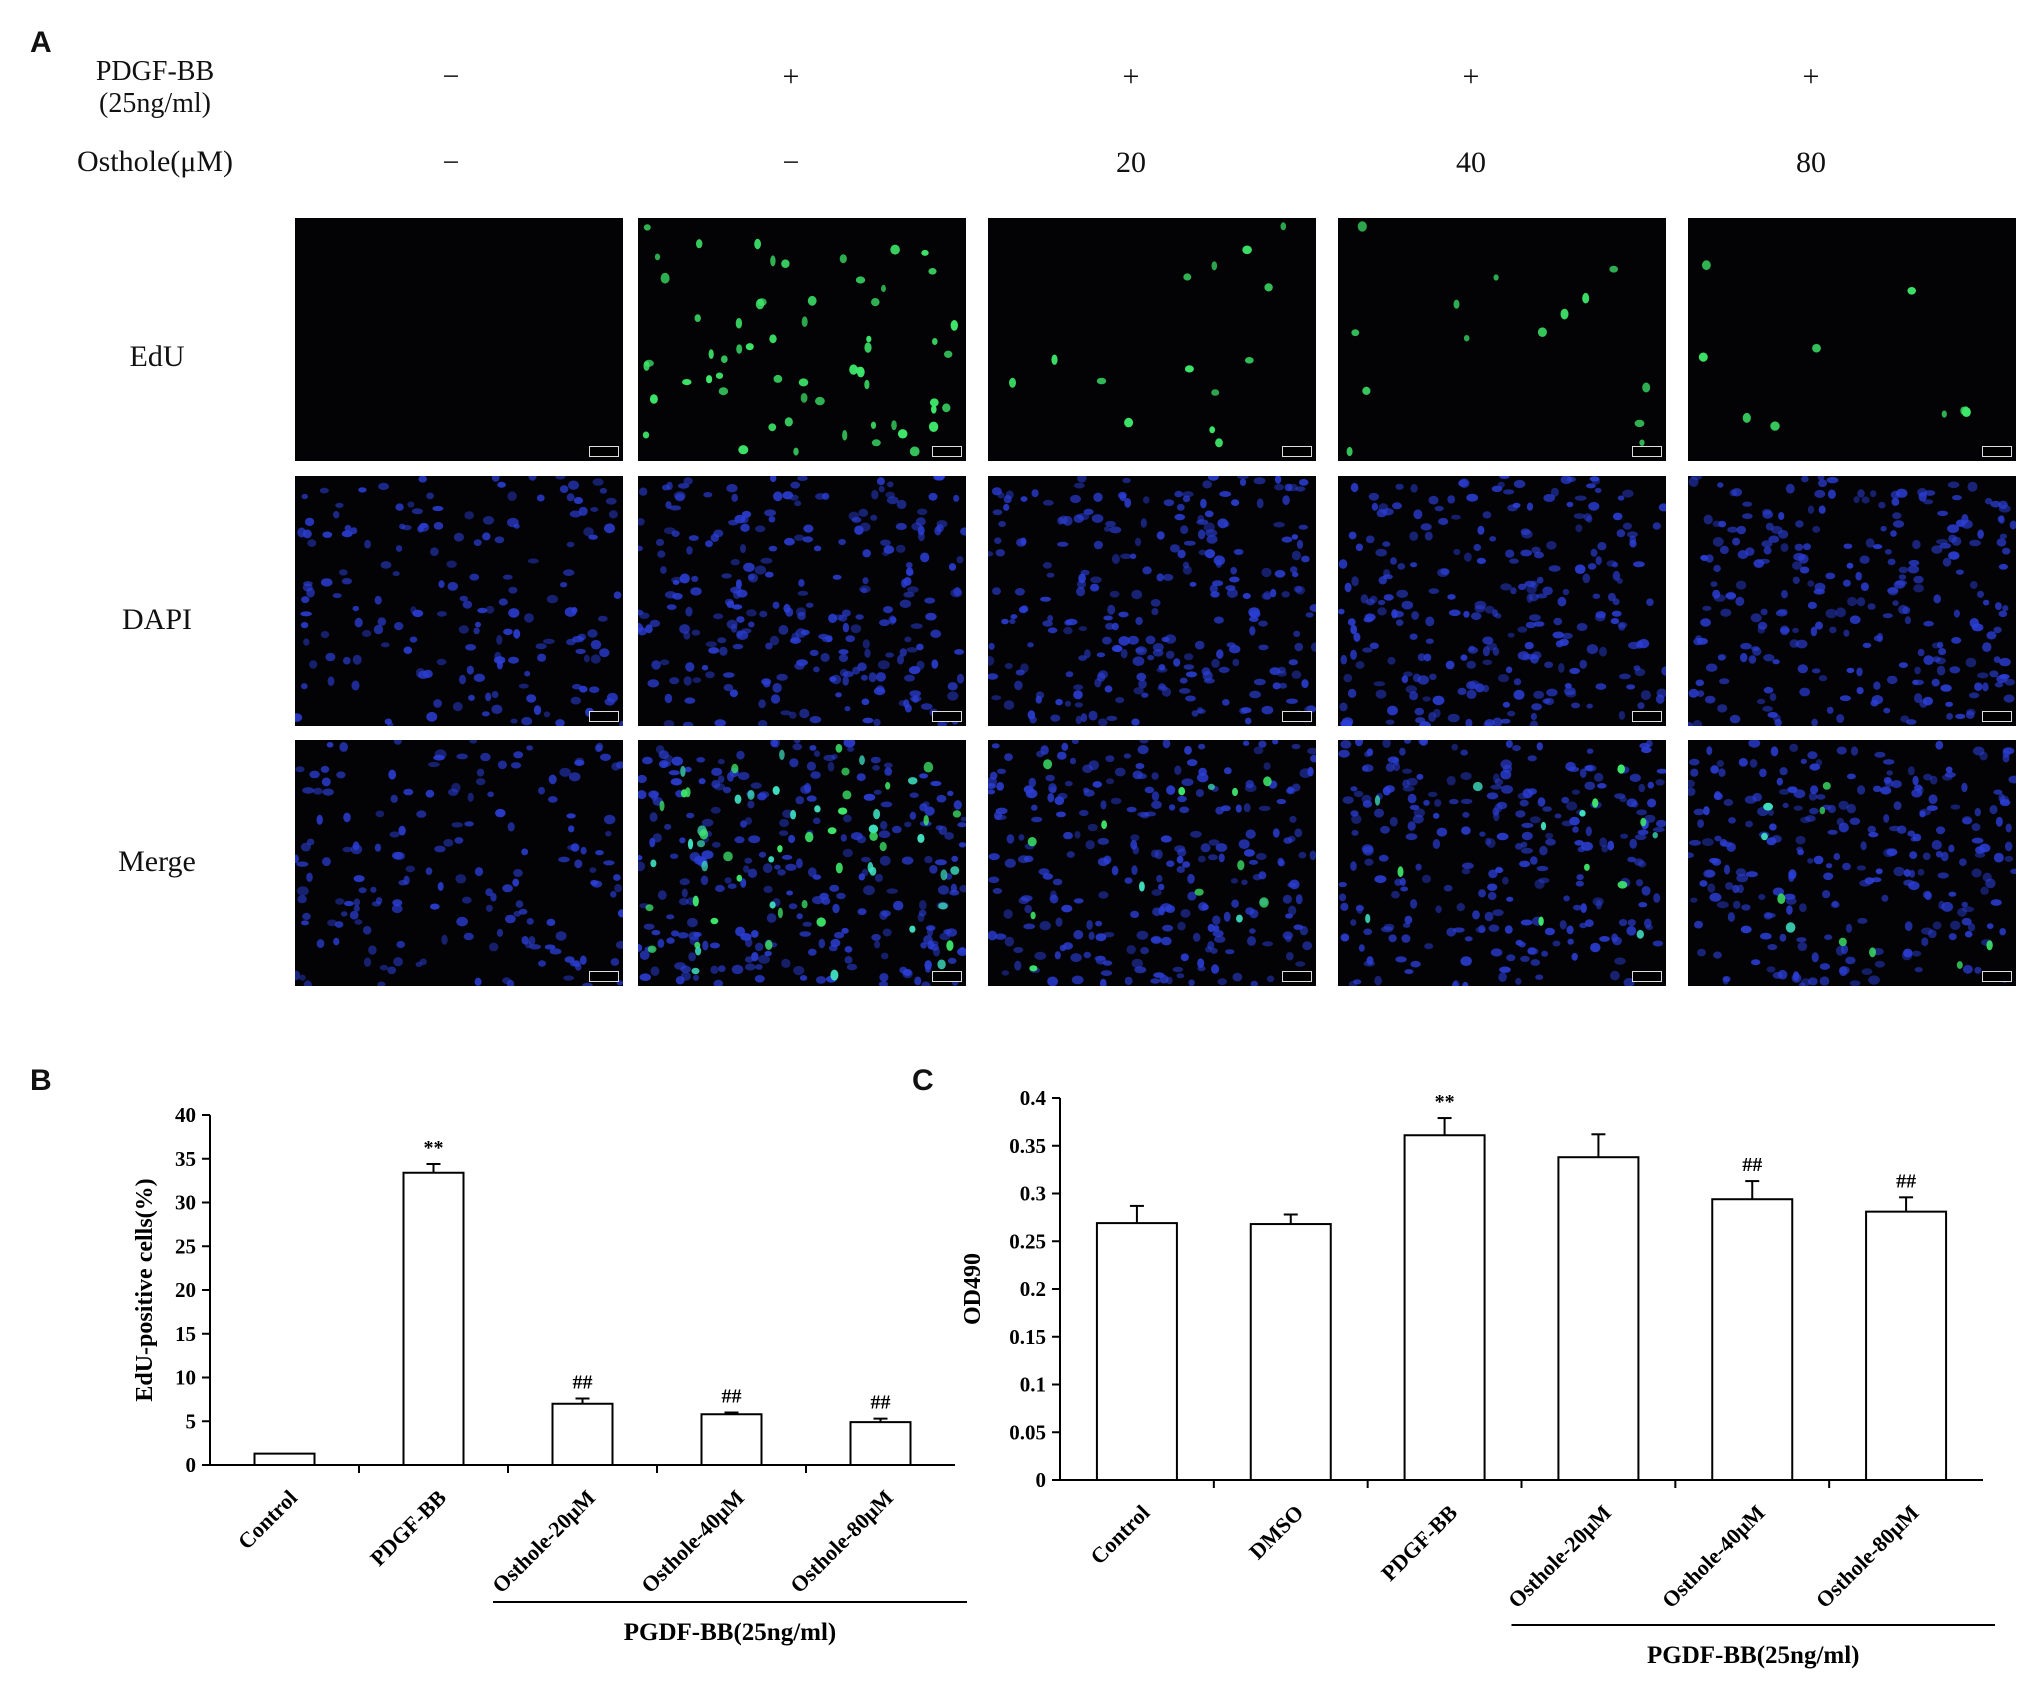 The image size is (2033, 1687). I want to click on pdgf-condition-label: PDGF-BB (25ng/ml), so click(155, 88).